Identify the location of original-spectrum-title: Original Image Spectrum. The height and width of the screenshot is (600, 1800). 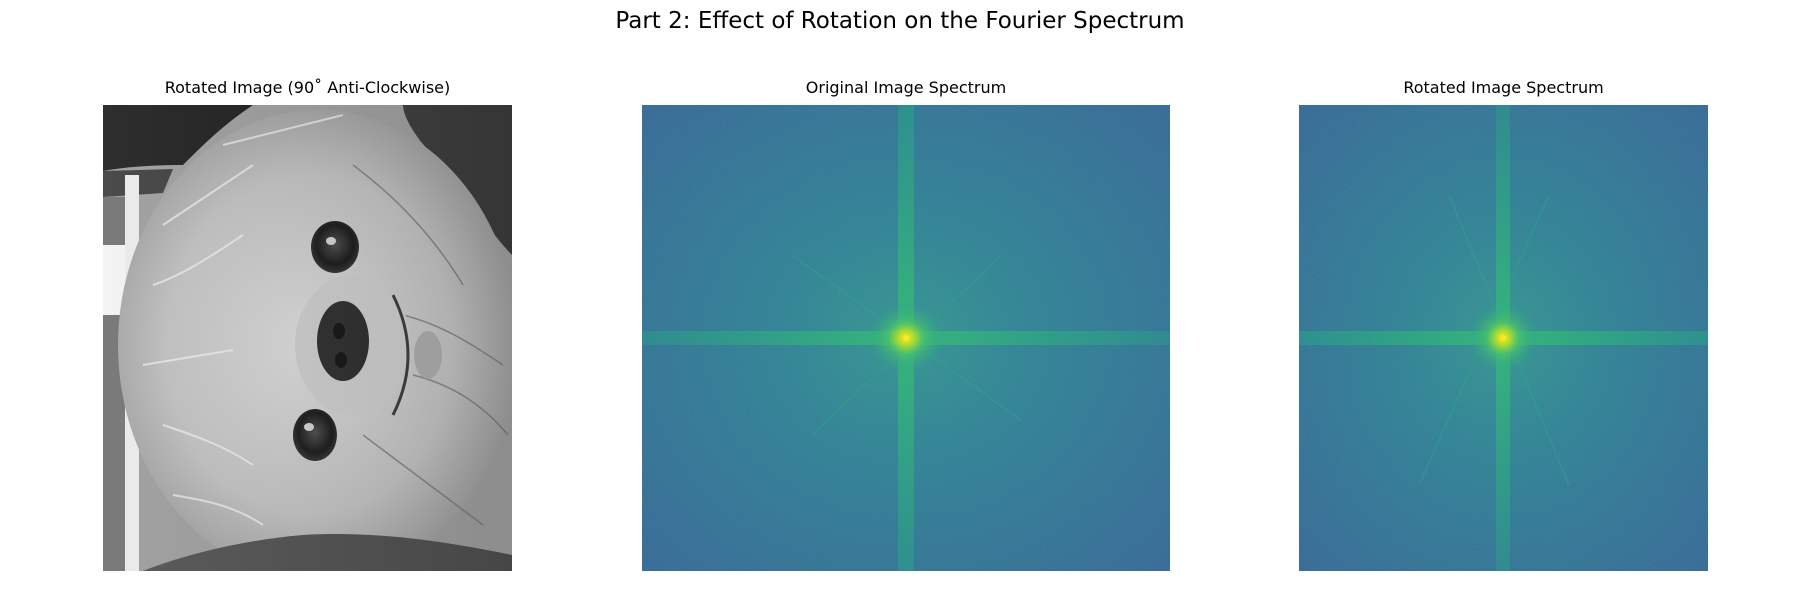
(906, 87).